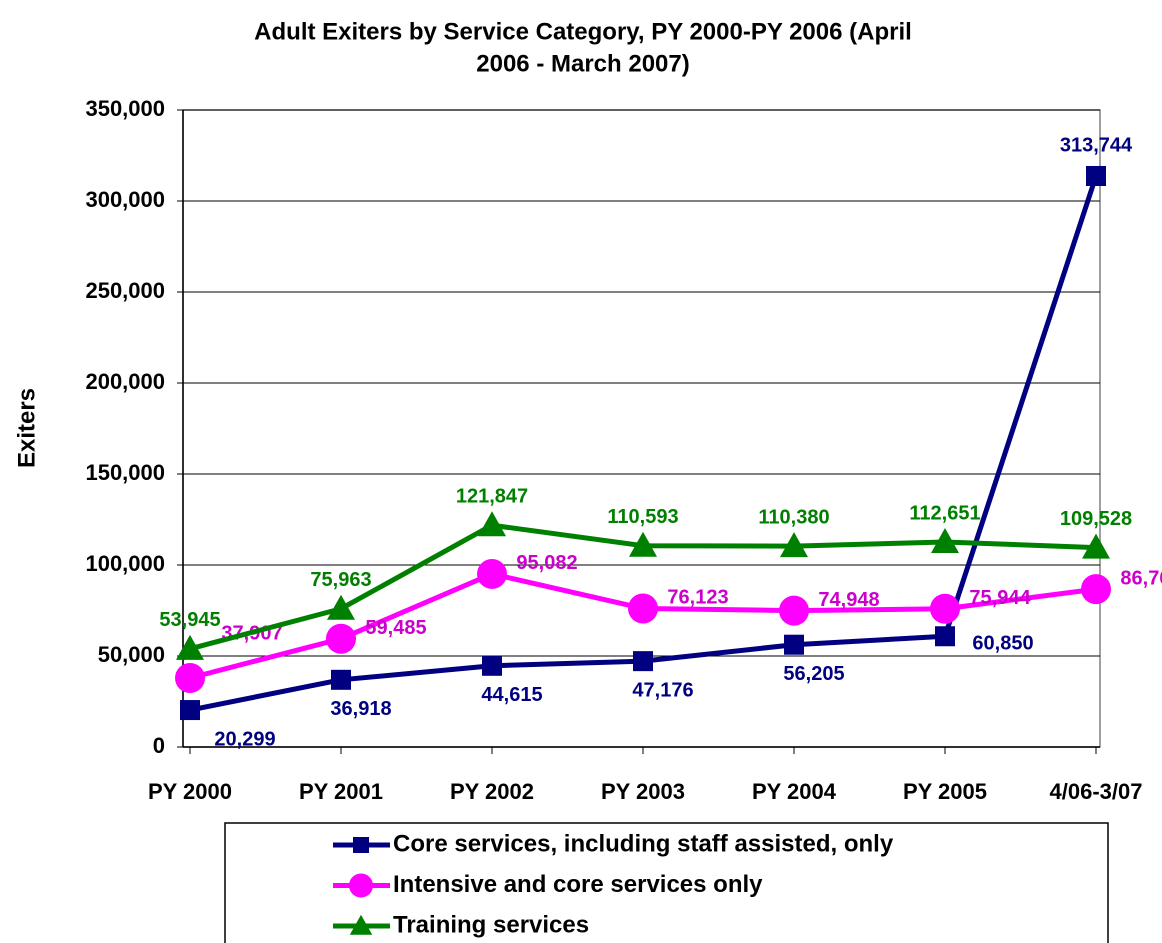 This screenshot has width=1162, height=943. I want to click on data-label: 59,485, so click(395, 628).